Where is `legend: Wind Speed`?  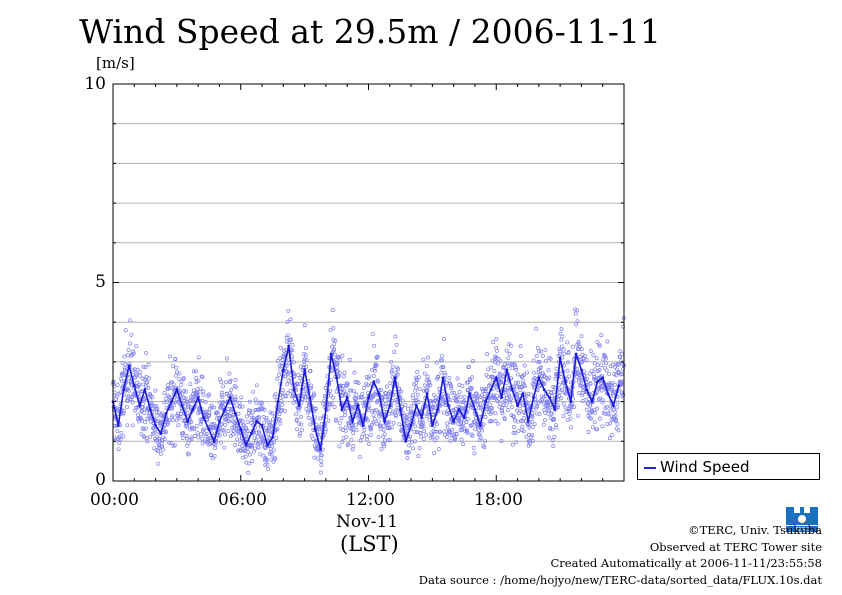 legend: Wind Speed is located at coordinates (728, 466).